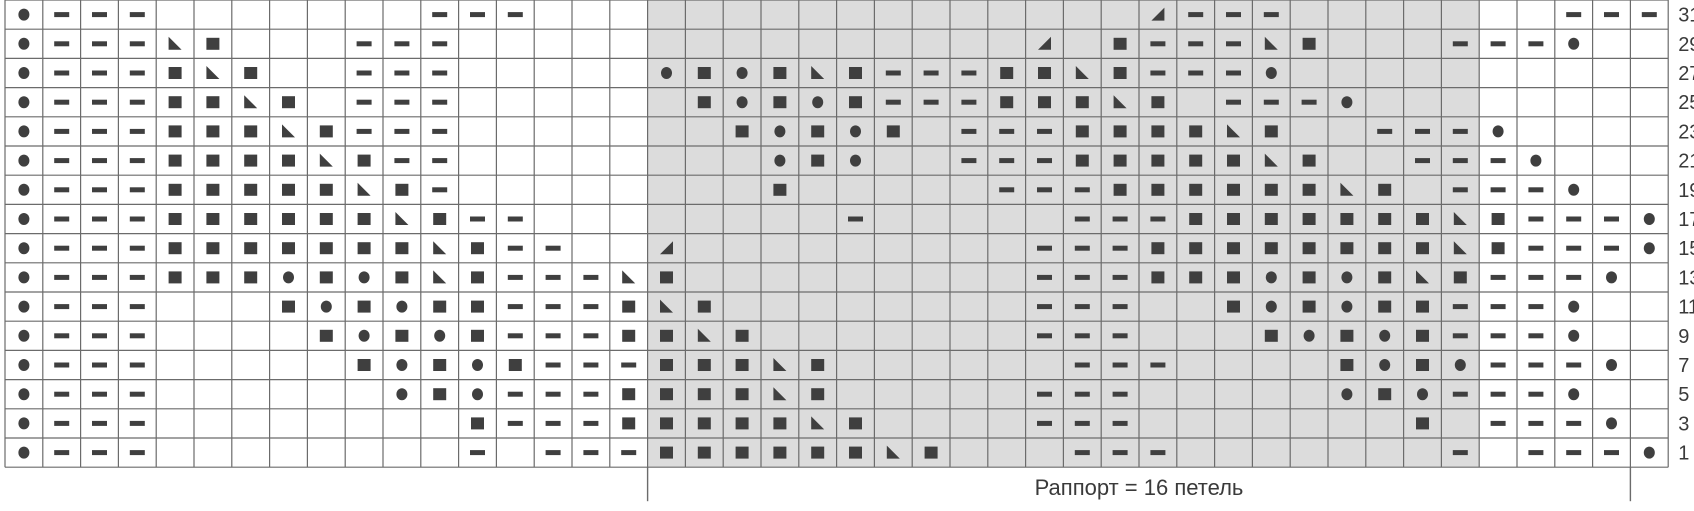  What do you see at coordinates (440, 306) in the screenshot?
I see `knit-r11-c12` at bounding box center [440, 306].